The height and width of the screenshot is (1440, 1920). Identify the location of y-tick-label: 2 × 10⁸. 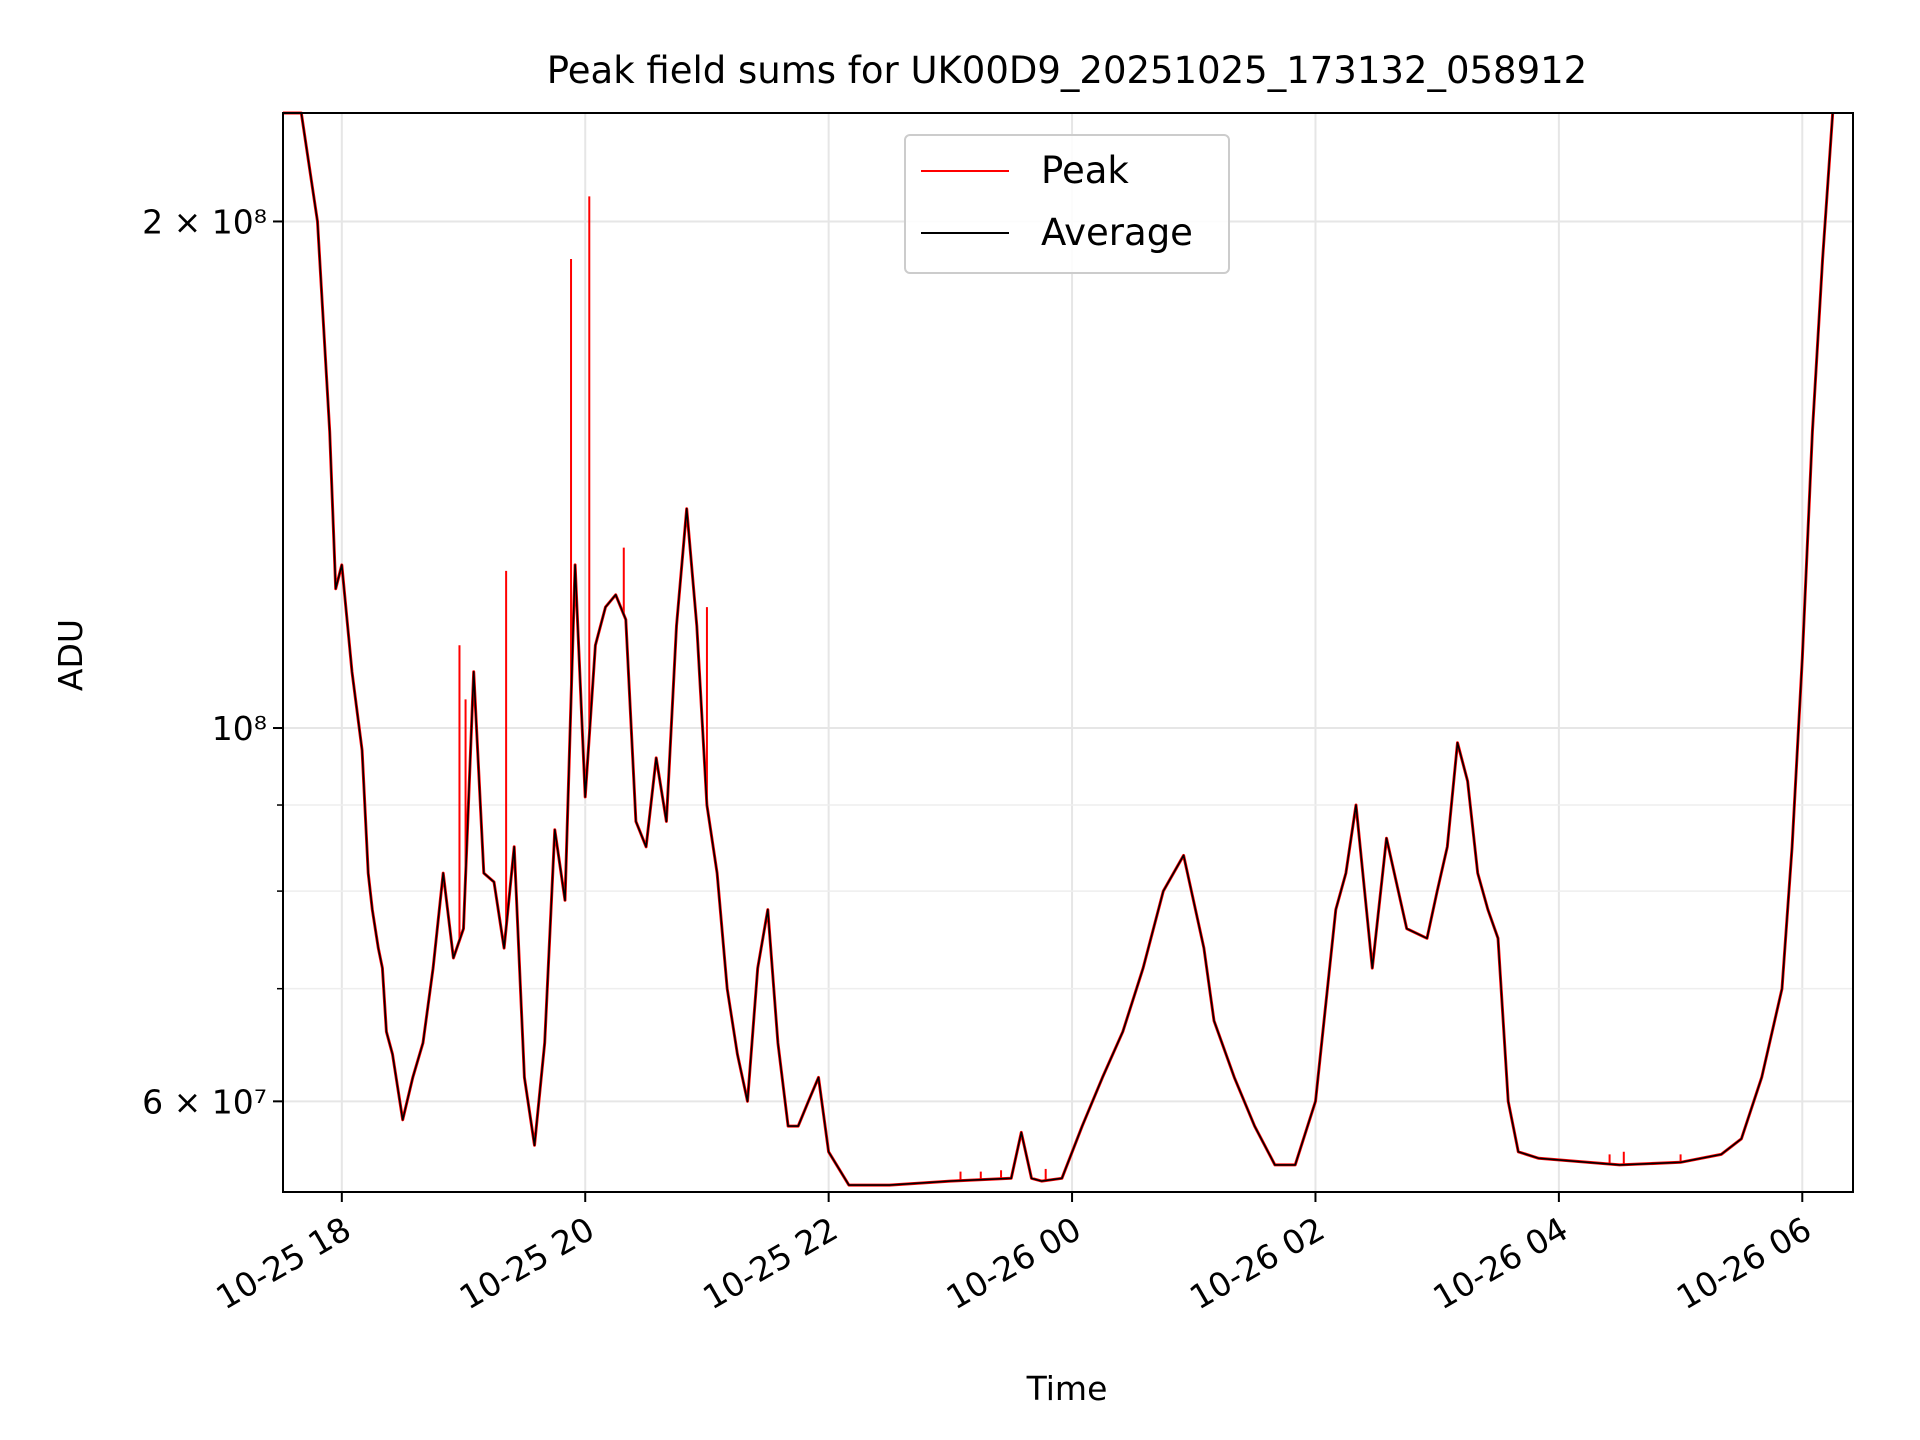
(204, 221).